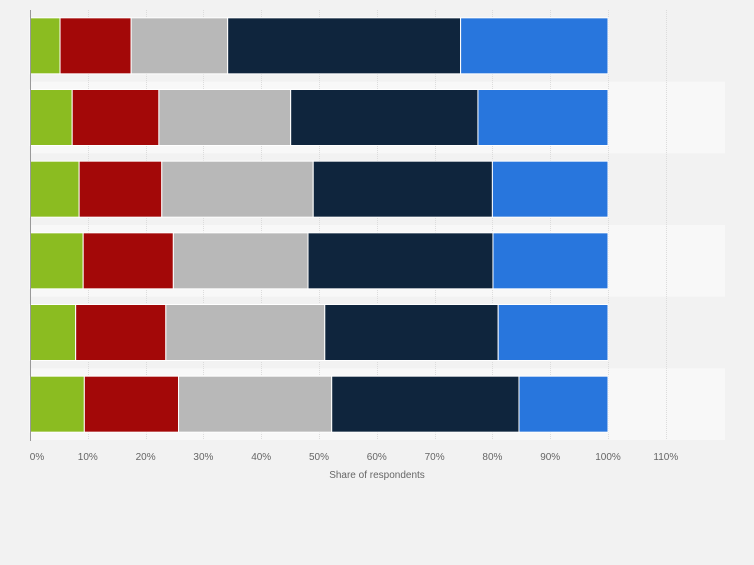 This screenshot has width=754, height=565. What do you see at coordinates (435, 457) in the screenshot?
I see `x-tick-label: 70%` at bounding box center [435, 457].